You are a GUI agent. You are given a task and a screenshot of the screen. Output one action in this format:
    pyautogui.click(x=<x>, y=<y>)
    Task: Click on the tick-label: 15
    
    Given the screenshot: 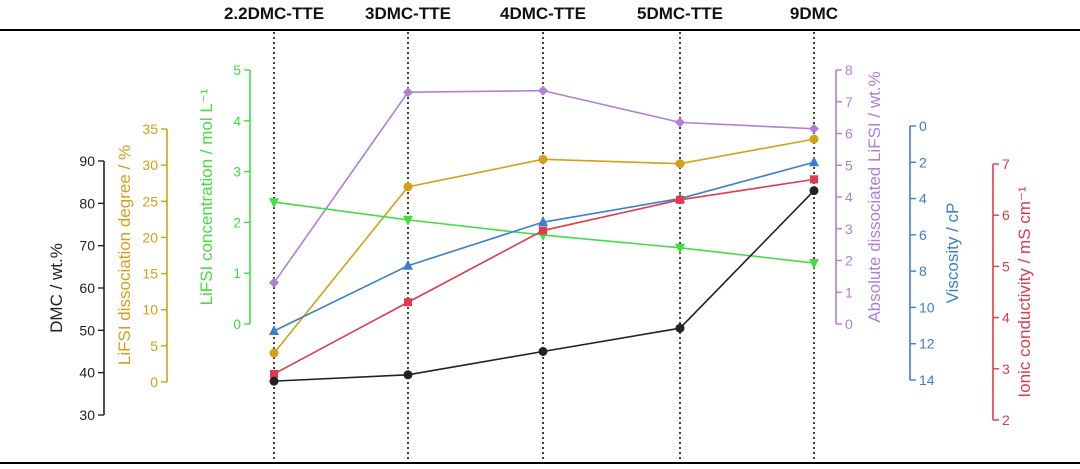 What is the action you would take?
    pyautogui.click(x=150, y=274)
    